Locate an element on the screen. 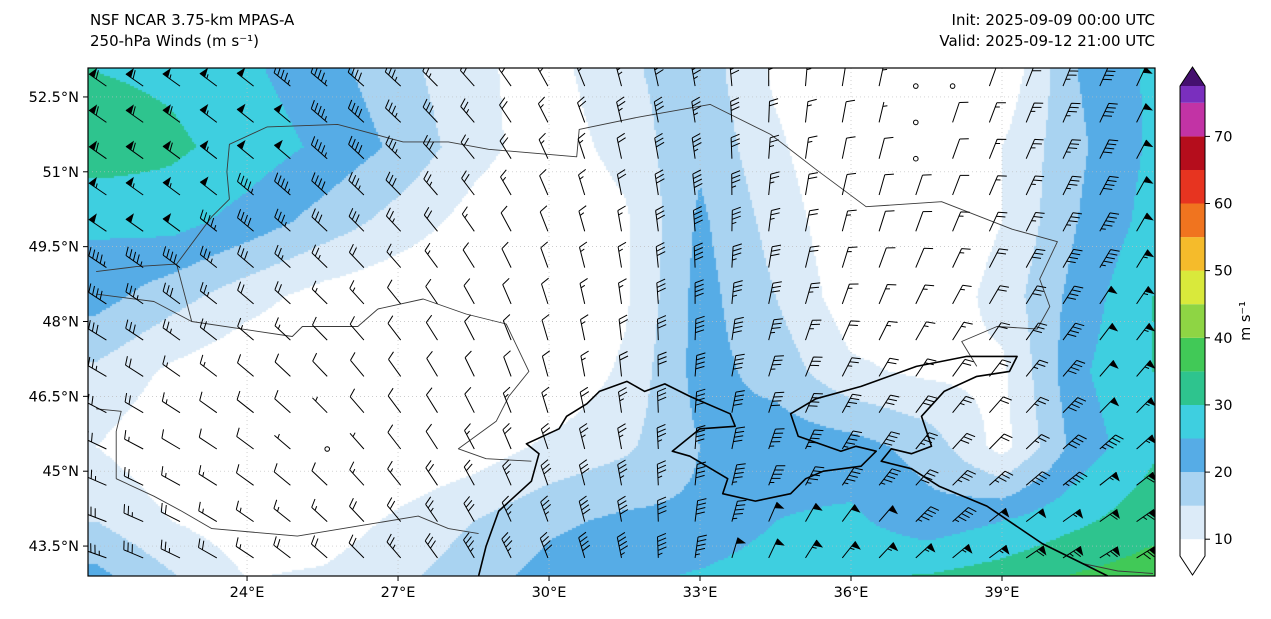 The height and width of the screenshot is (619, 1271). field-title: 250-hPa Winds (m s⁻¹) is located at coordinates (174, 41).